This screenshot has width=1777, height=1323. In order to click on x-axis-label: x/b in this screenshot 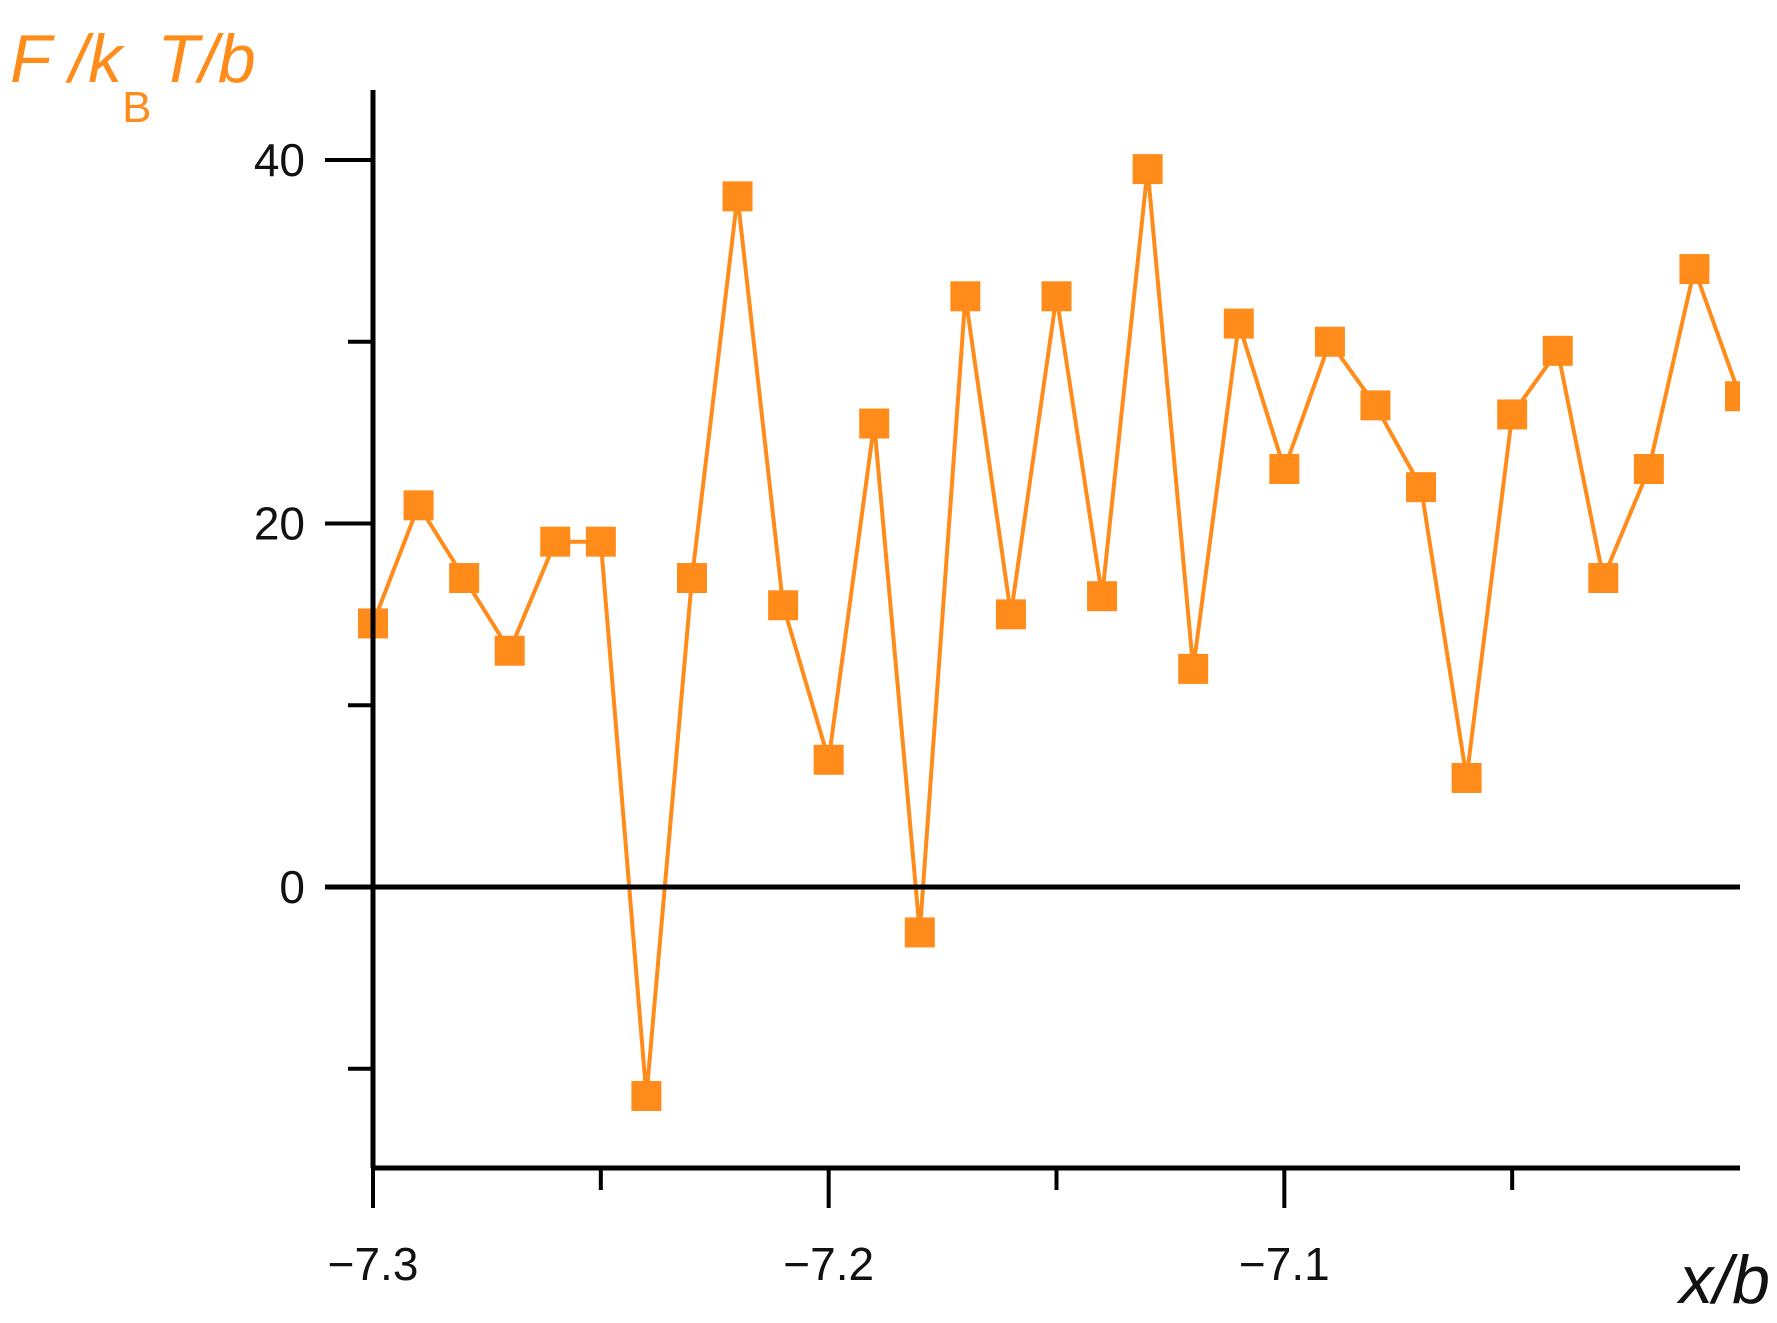, I will do `click(1723, 1280)`.